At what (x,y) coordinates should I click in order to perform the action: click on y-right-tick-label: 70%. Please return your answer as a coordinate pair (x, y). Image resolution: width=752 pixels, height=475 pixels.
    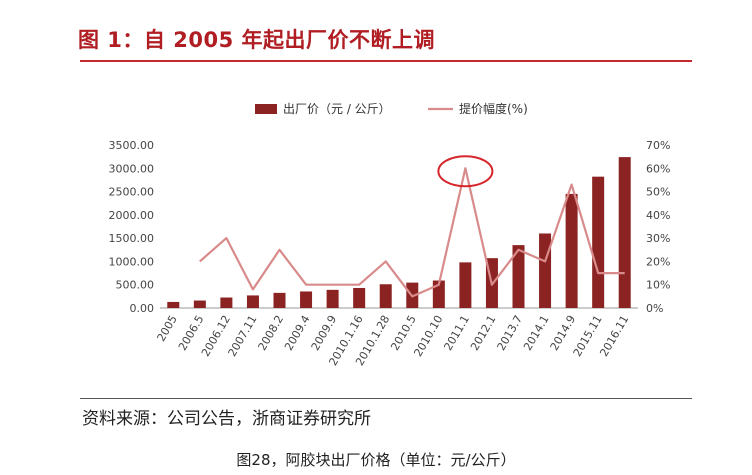
    Looking at the image, I should click on (658, 145).